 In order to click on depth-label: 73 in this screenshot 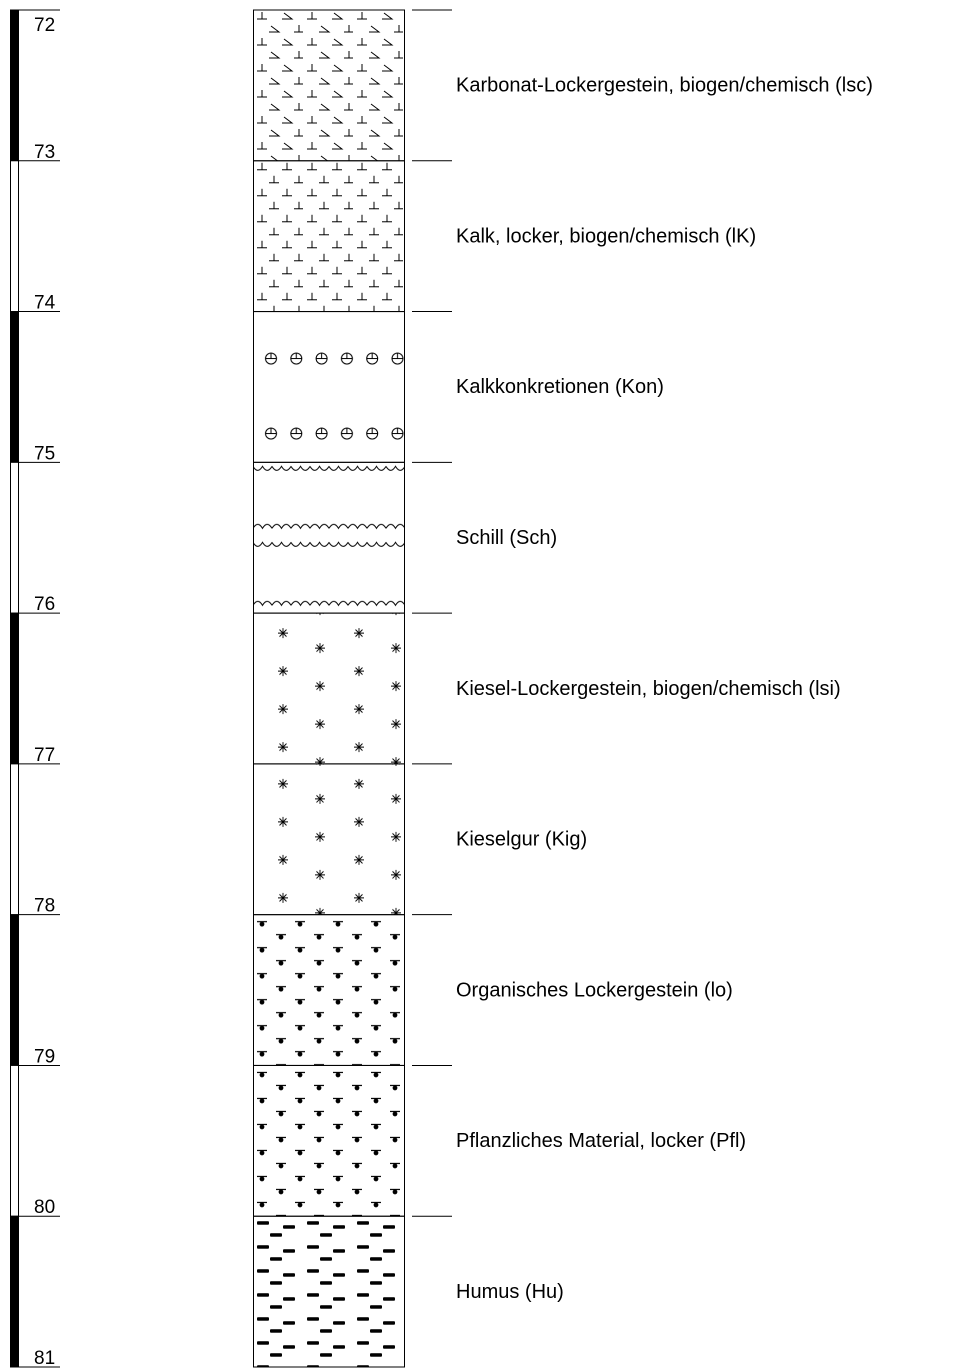, I will do `click(44, 152)`.